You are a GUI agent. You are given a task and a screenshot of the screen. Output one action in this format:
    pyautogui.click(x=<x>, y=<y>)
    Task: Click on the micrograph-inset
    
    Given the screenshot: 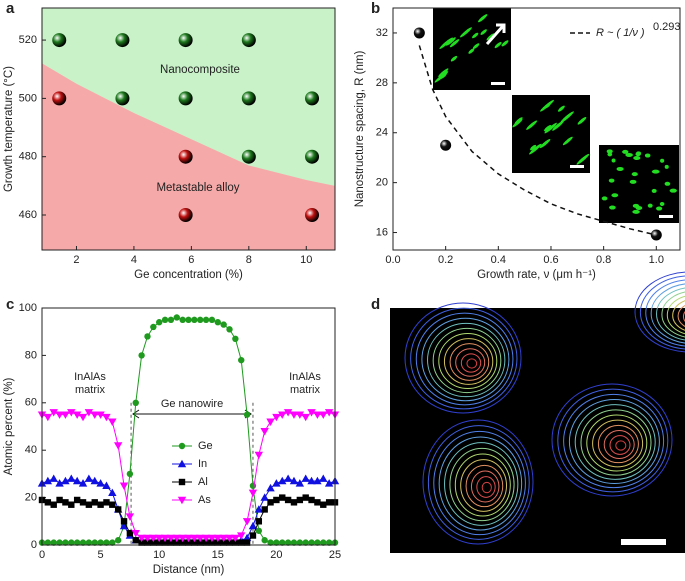 What is the action you would take?
    pyautogui.click(x=551, y=134)
    